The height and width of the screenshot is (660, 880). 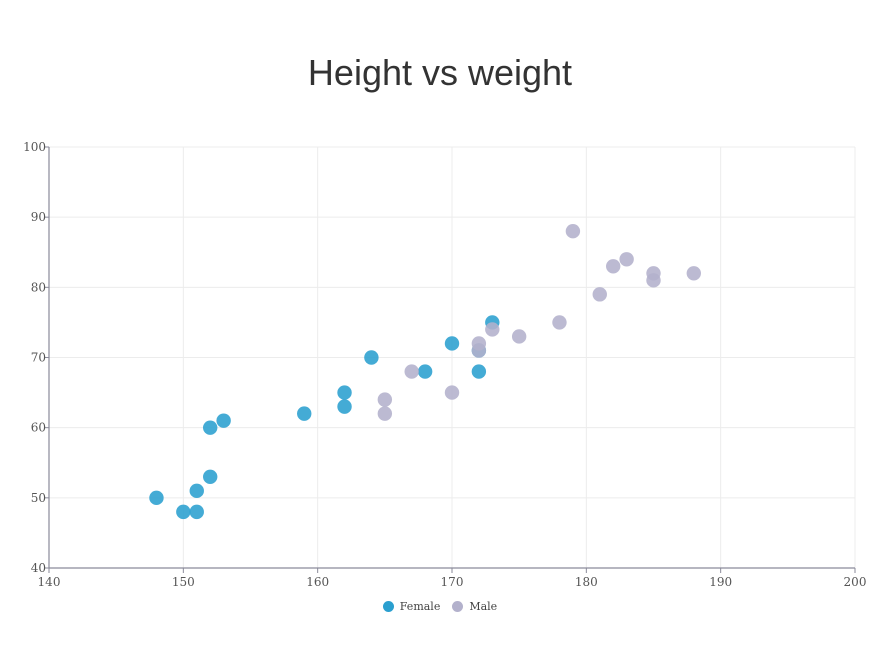 What do you see at coordinates (38, 428) in the screenshot?
I see `y-tick-label: 60` at bounding box center [38, 428].